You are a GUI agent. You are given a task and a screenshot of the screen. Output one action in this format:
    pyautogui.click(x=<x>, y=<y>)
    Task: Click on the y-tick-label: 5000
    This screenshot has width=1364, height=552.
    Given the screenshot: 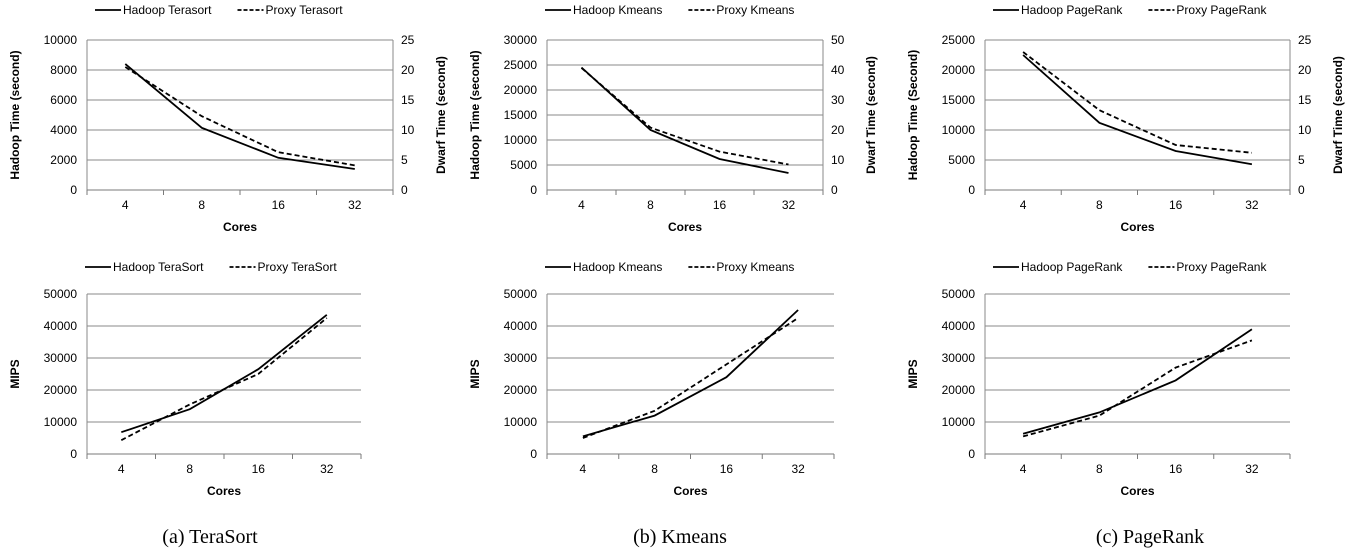 What is the action you would take?
    pyautogui.click(x=523, y=165)
    